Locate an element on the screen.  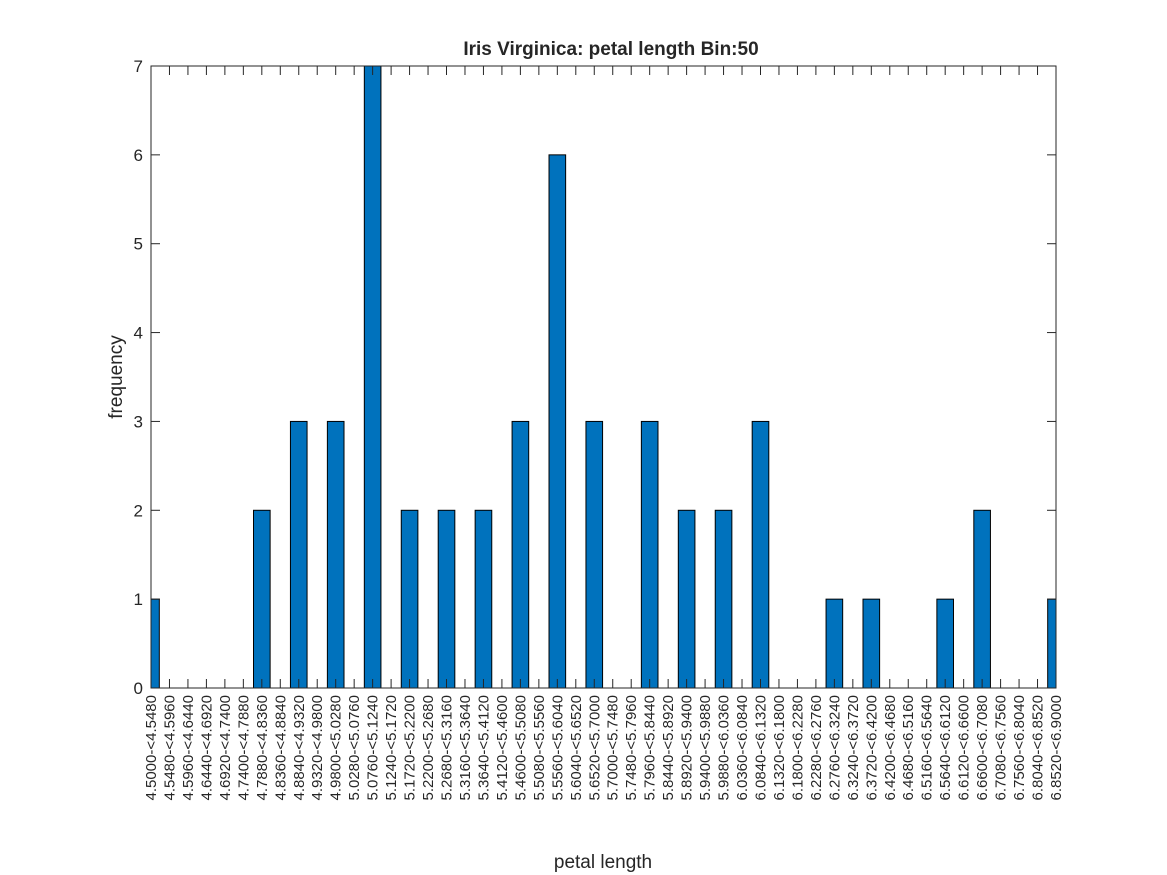
x-tick-label: 6.6600-<6.7080 is located at coordinates (982, 748).